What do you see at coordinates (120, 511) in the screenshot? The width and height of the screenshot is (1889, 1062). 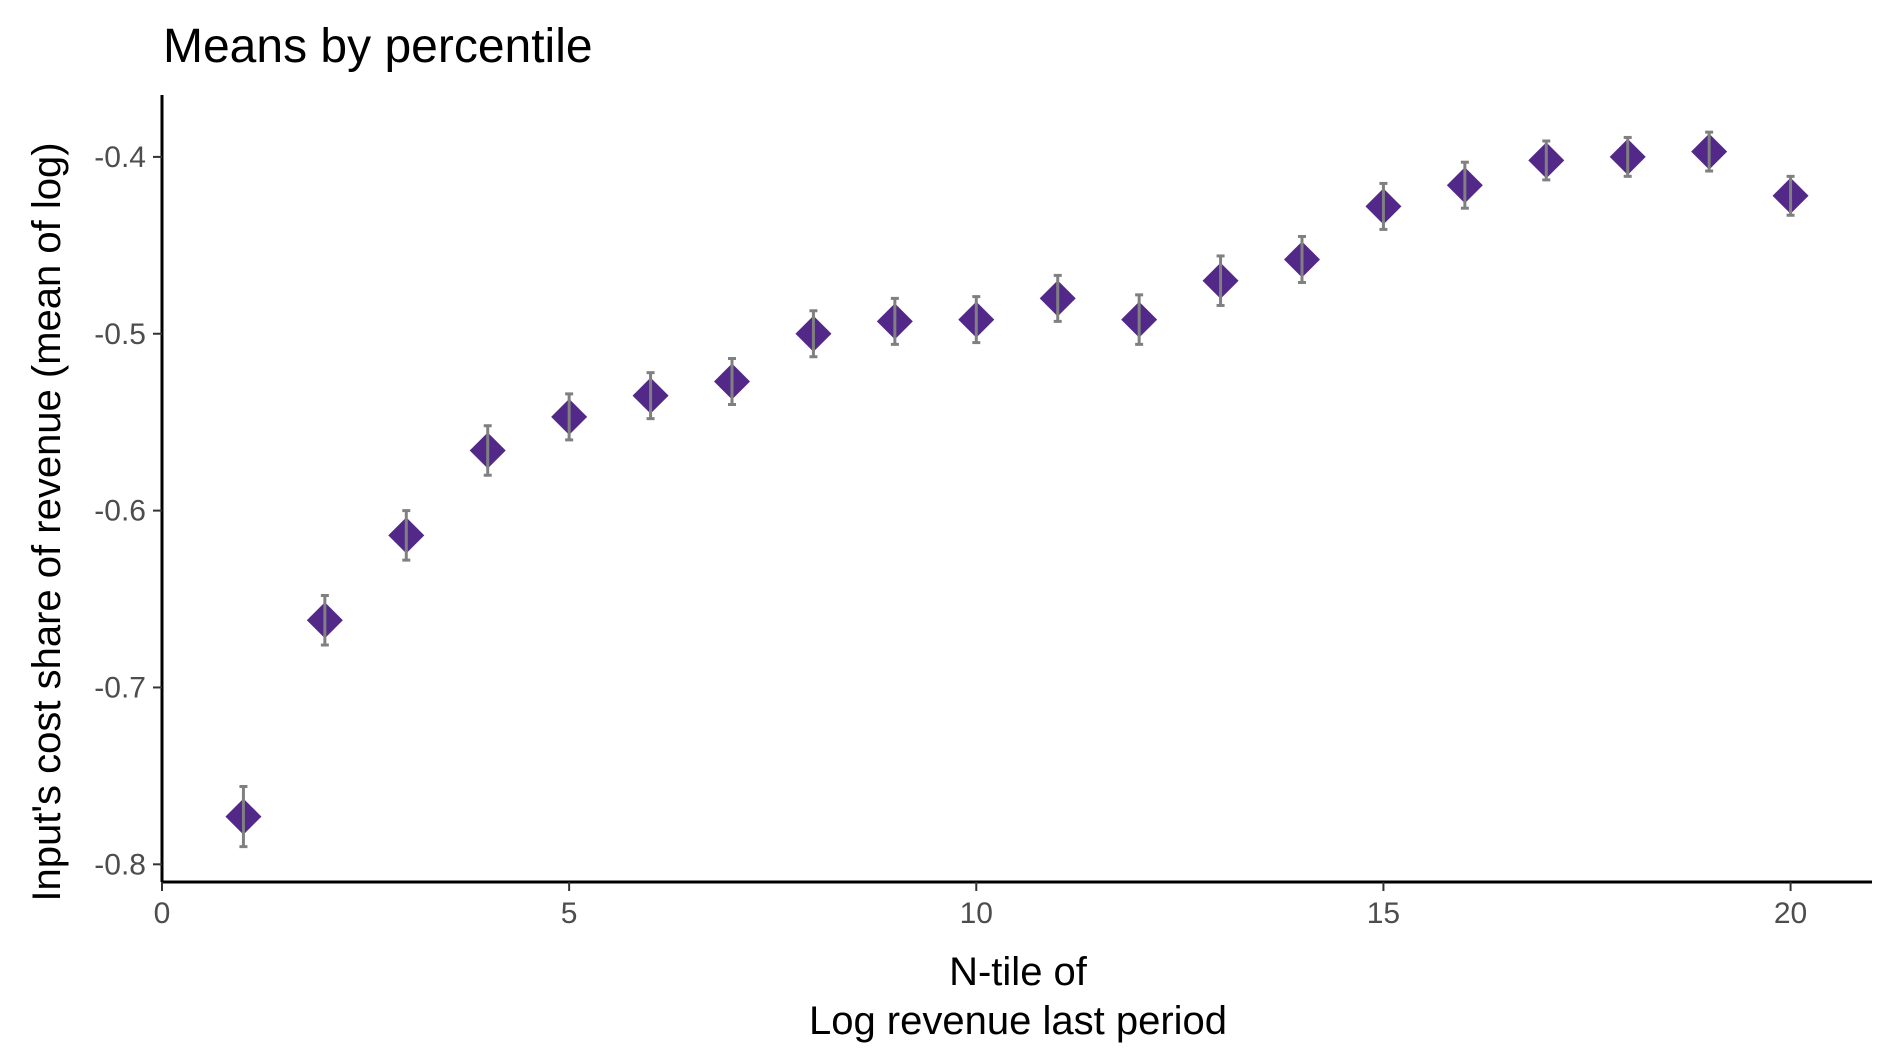 I see `y-tick-label: -0.6` at bounding box center [120, 511].